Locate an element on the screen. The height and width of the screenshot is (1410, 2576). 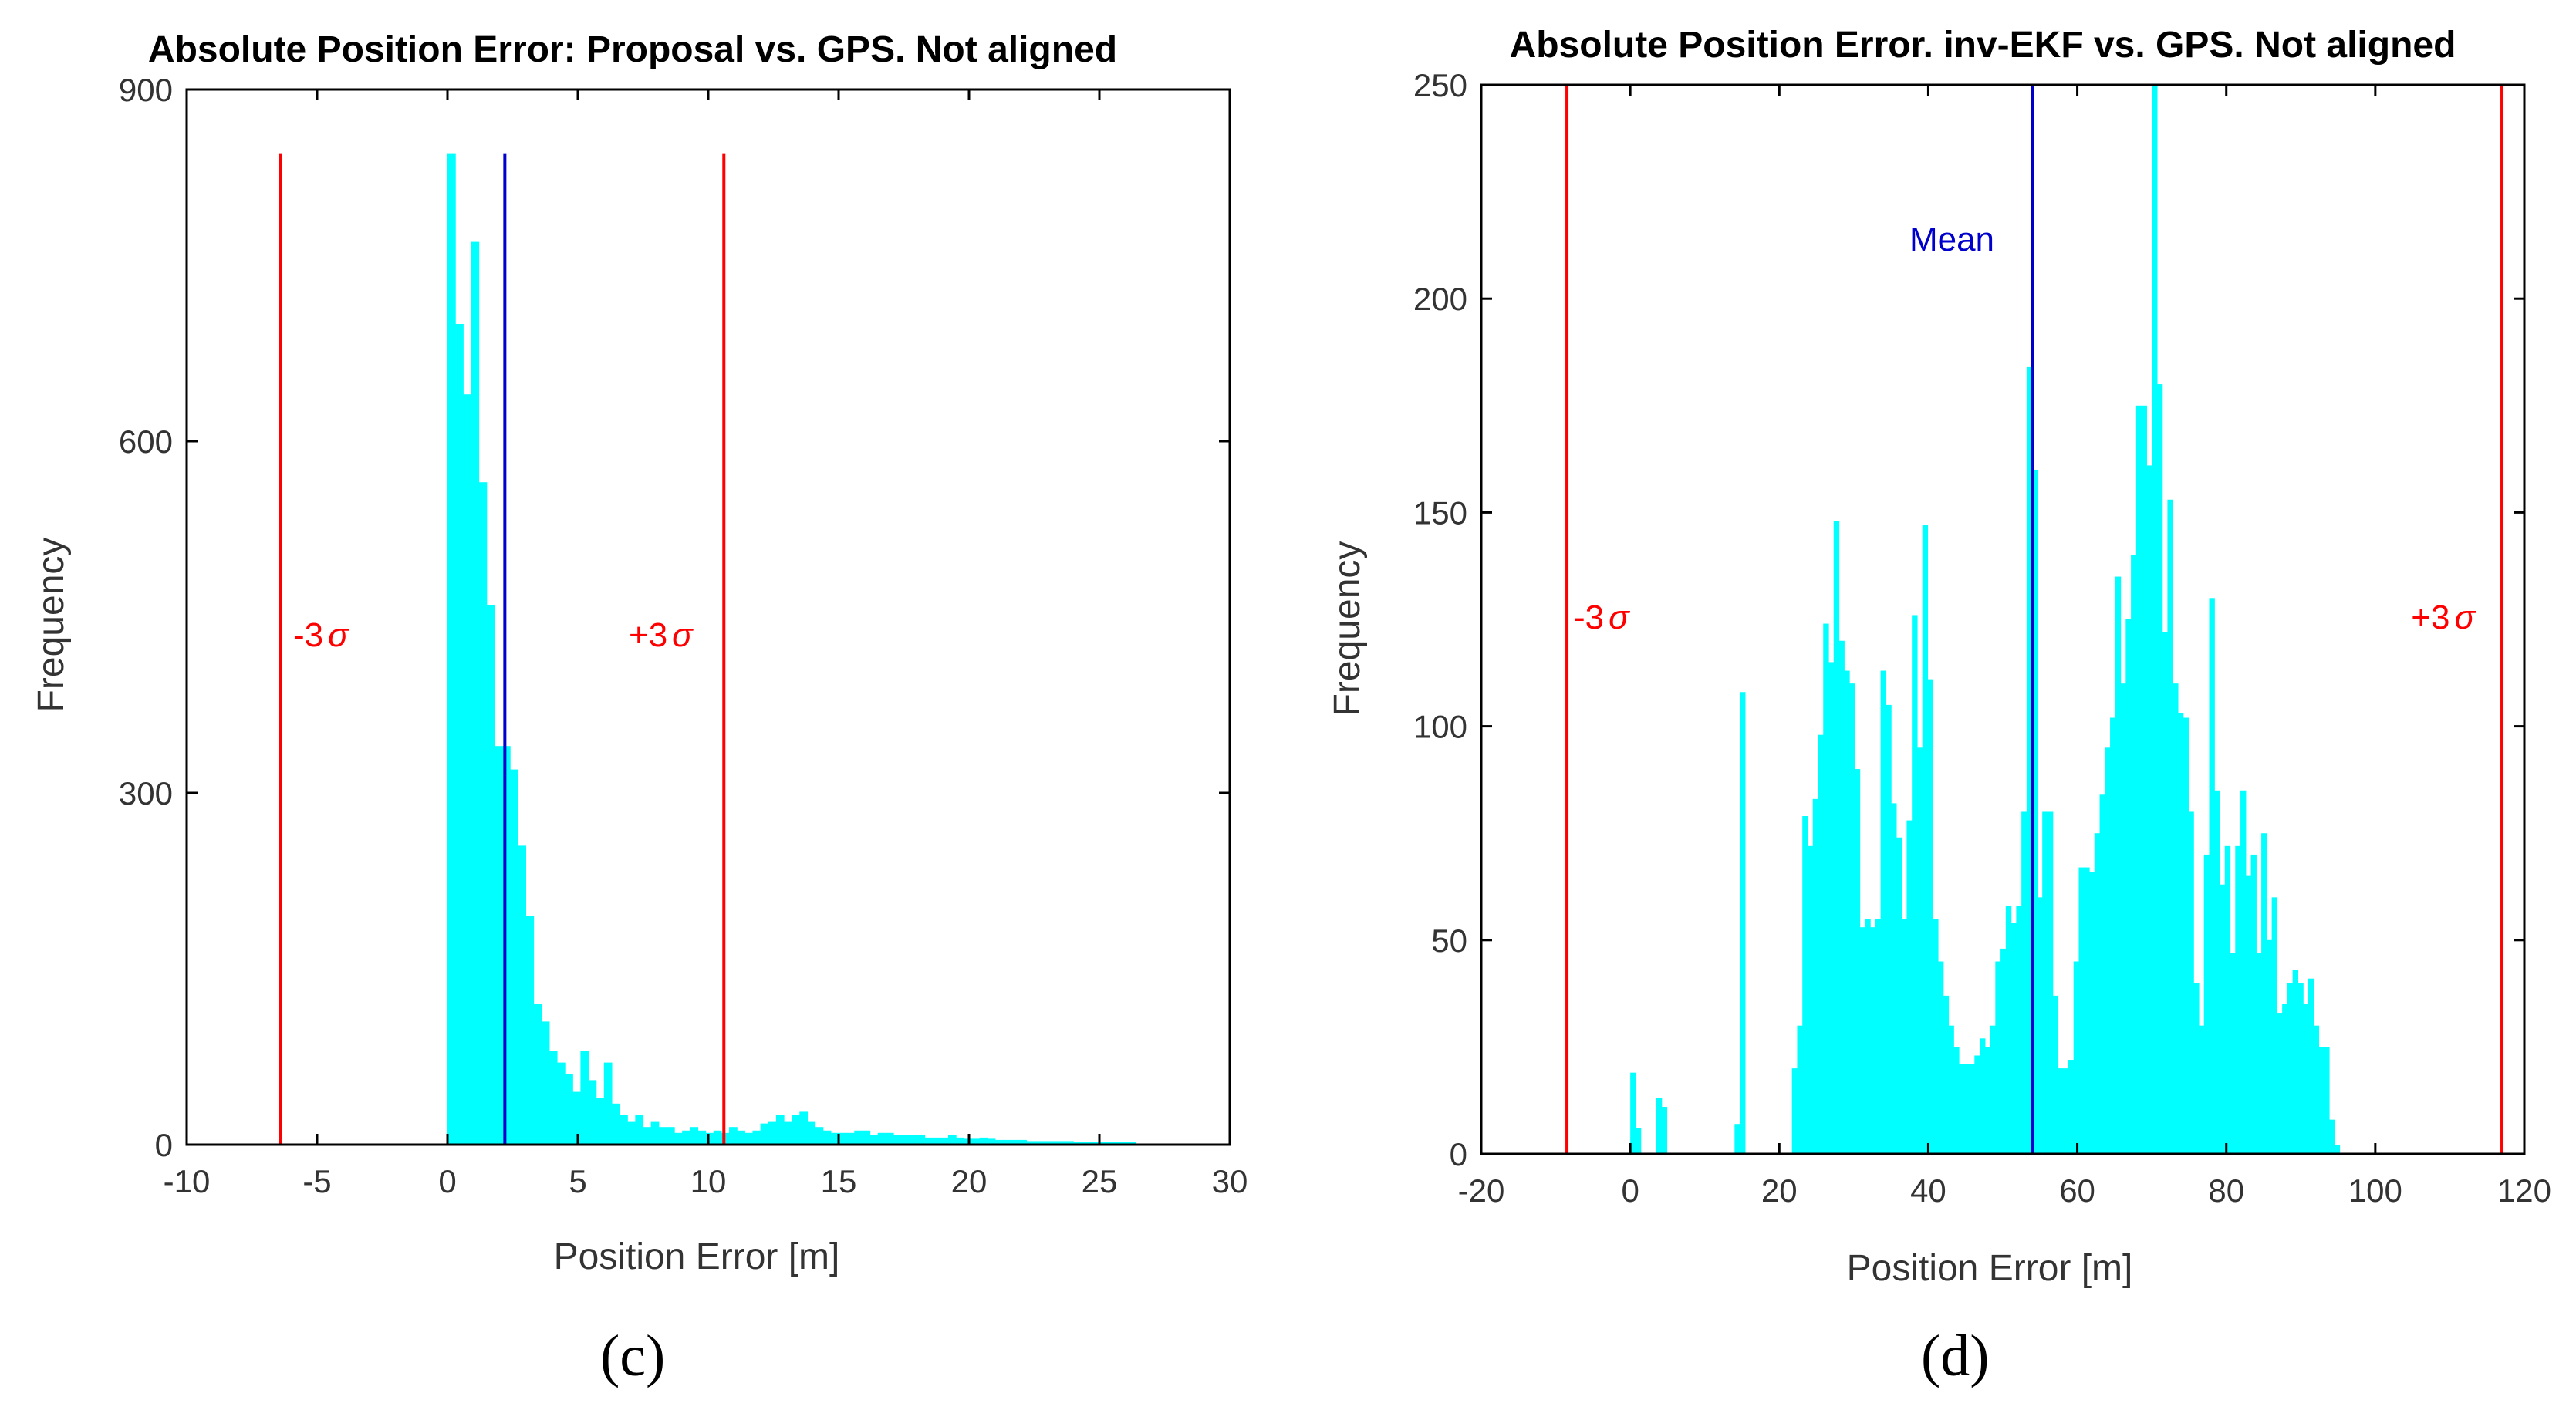
d-x-tick-label: 100 is located at coordinates (2375, 1191).